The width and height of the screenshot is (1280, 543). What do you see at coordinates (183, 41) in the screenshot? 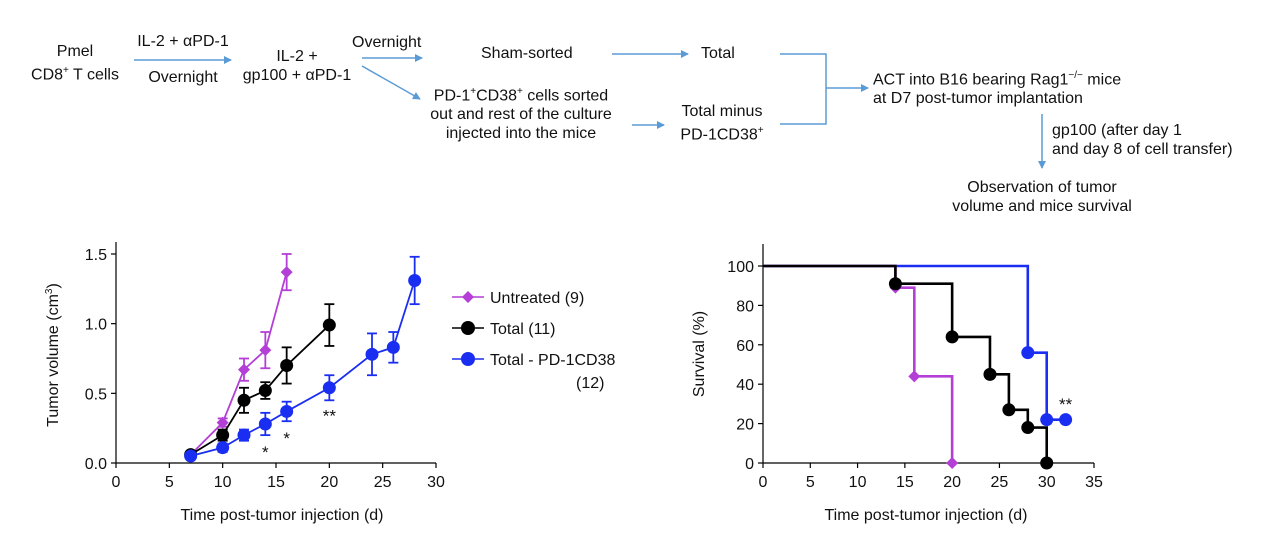
I see `step1-top-label: IL-2 + αPD-1` at bounding box center [183, 41].